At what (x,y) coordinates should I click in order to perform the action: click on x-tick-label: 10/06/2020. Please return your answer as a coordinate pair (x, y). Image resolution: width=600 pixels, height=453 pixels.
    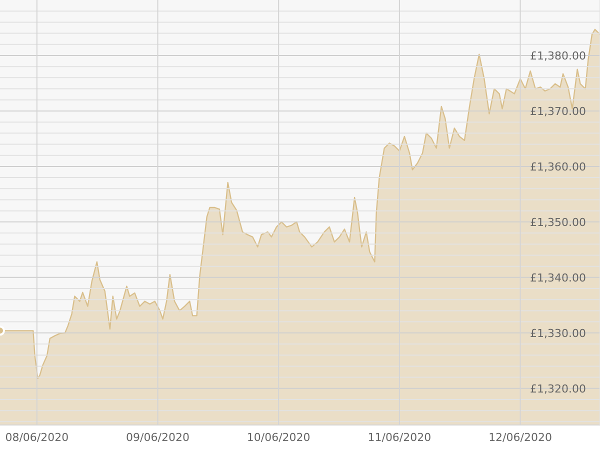
    Looking at the image, I should click on (278, 437).